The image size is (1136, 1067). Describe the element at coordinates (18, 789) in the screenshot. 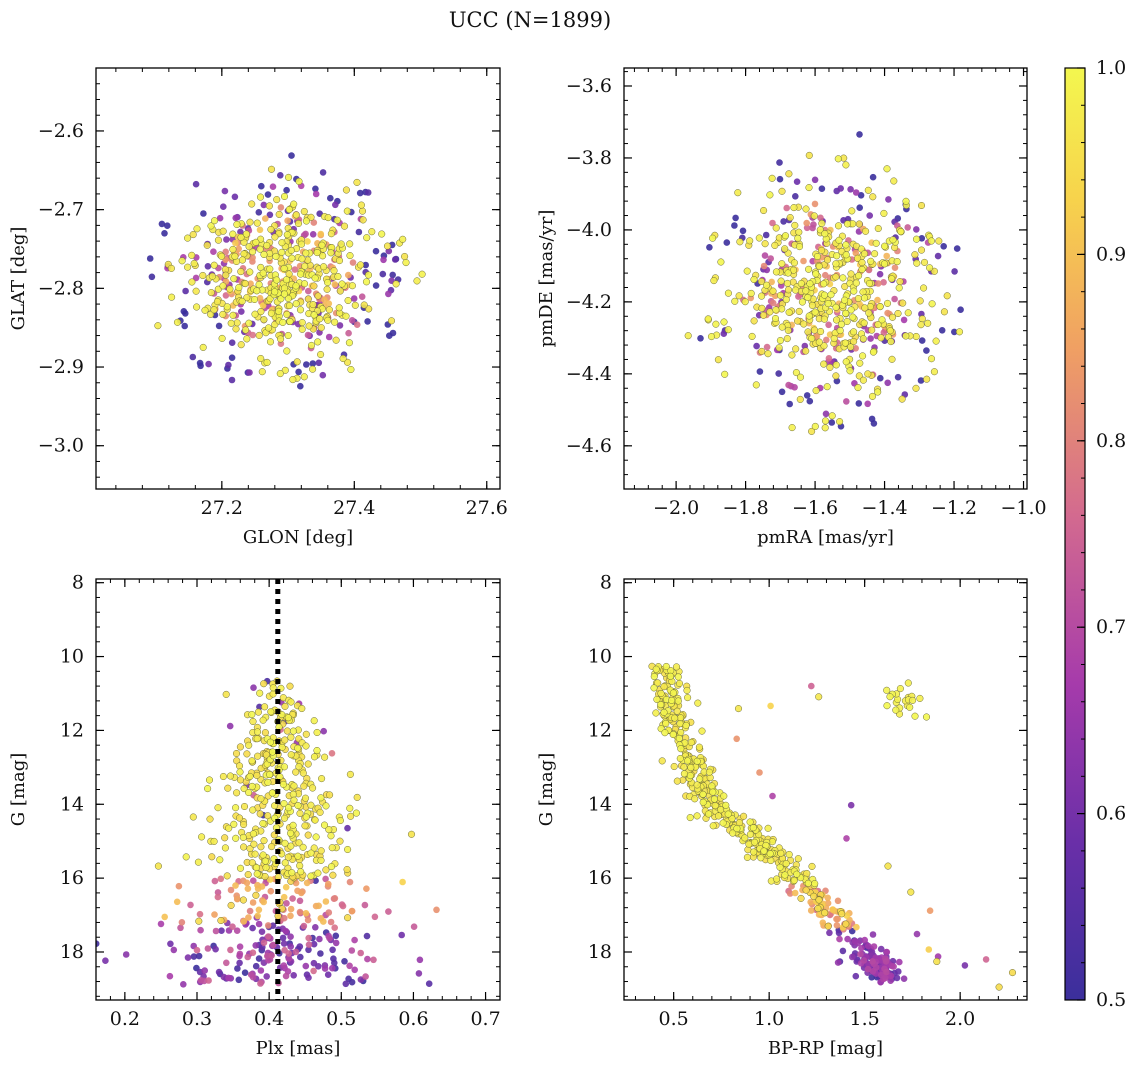

I see `y-axis-label: G [mag]` at that location.